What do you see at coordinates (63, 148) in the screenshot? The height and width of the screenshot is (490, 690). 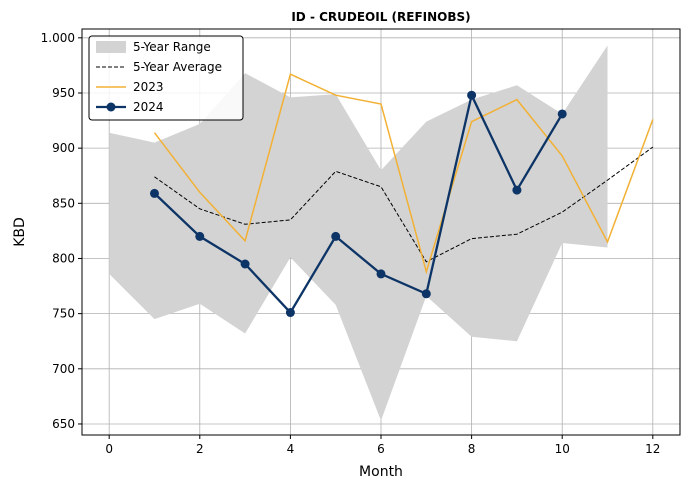 I see `y-tick-label-900: 900` at bounding box center [63, 148].